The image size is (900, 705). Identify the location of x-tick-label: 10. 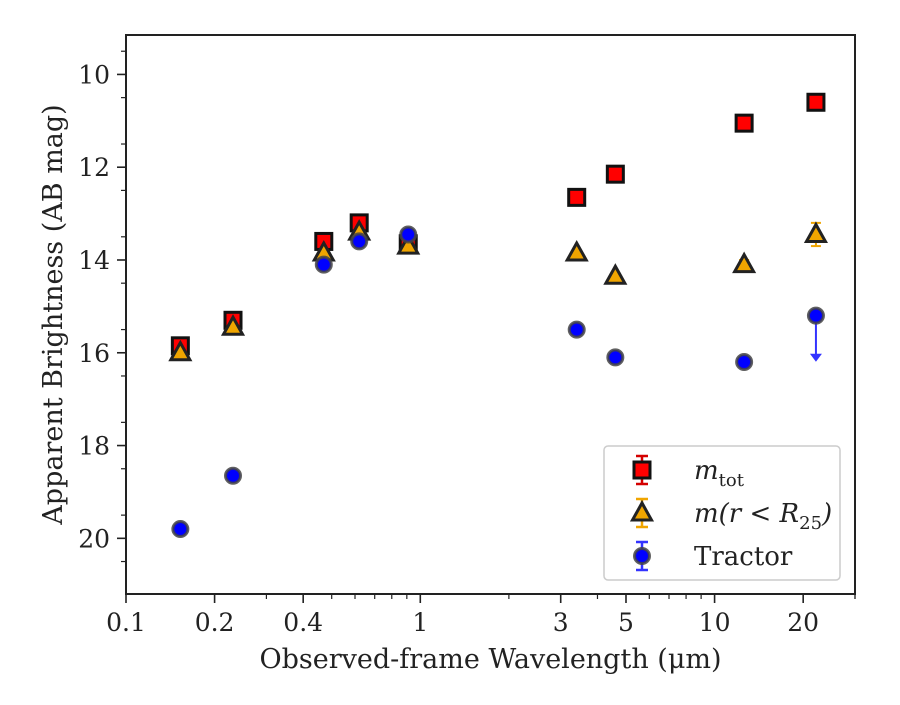
(715, 622).